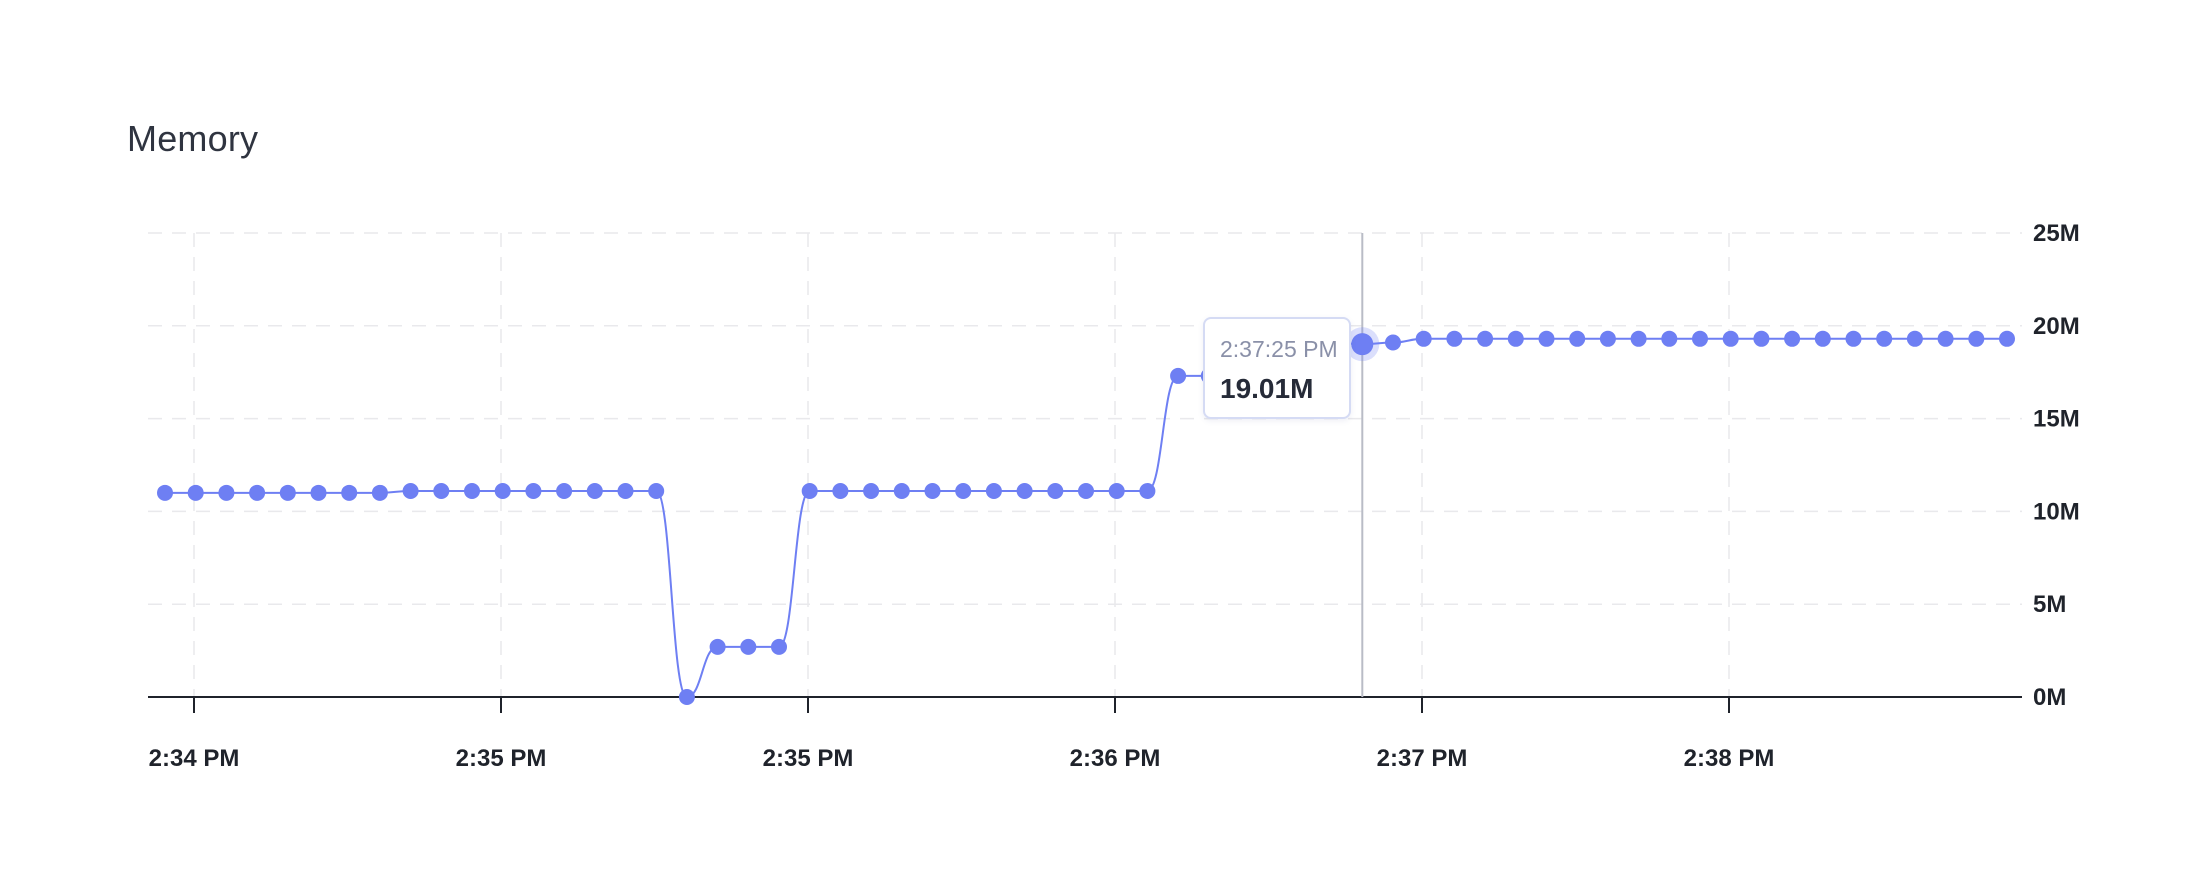 This screenshot has width=2206, height=893. I want to click on x-tick-label: 2:36 PM, so click(1115, 758).